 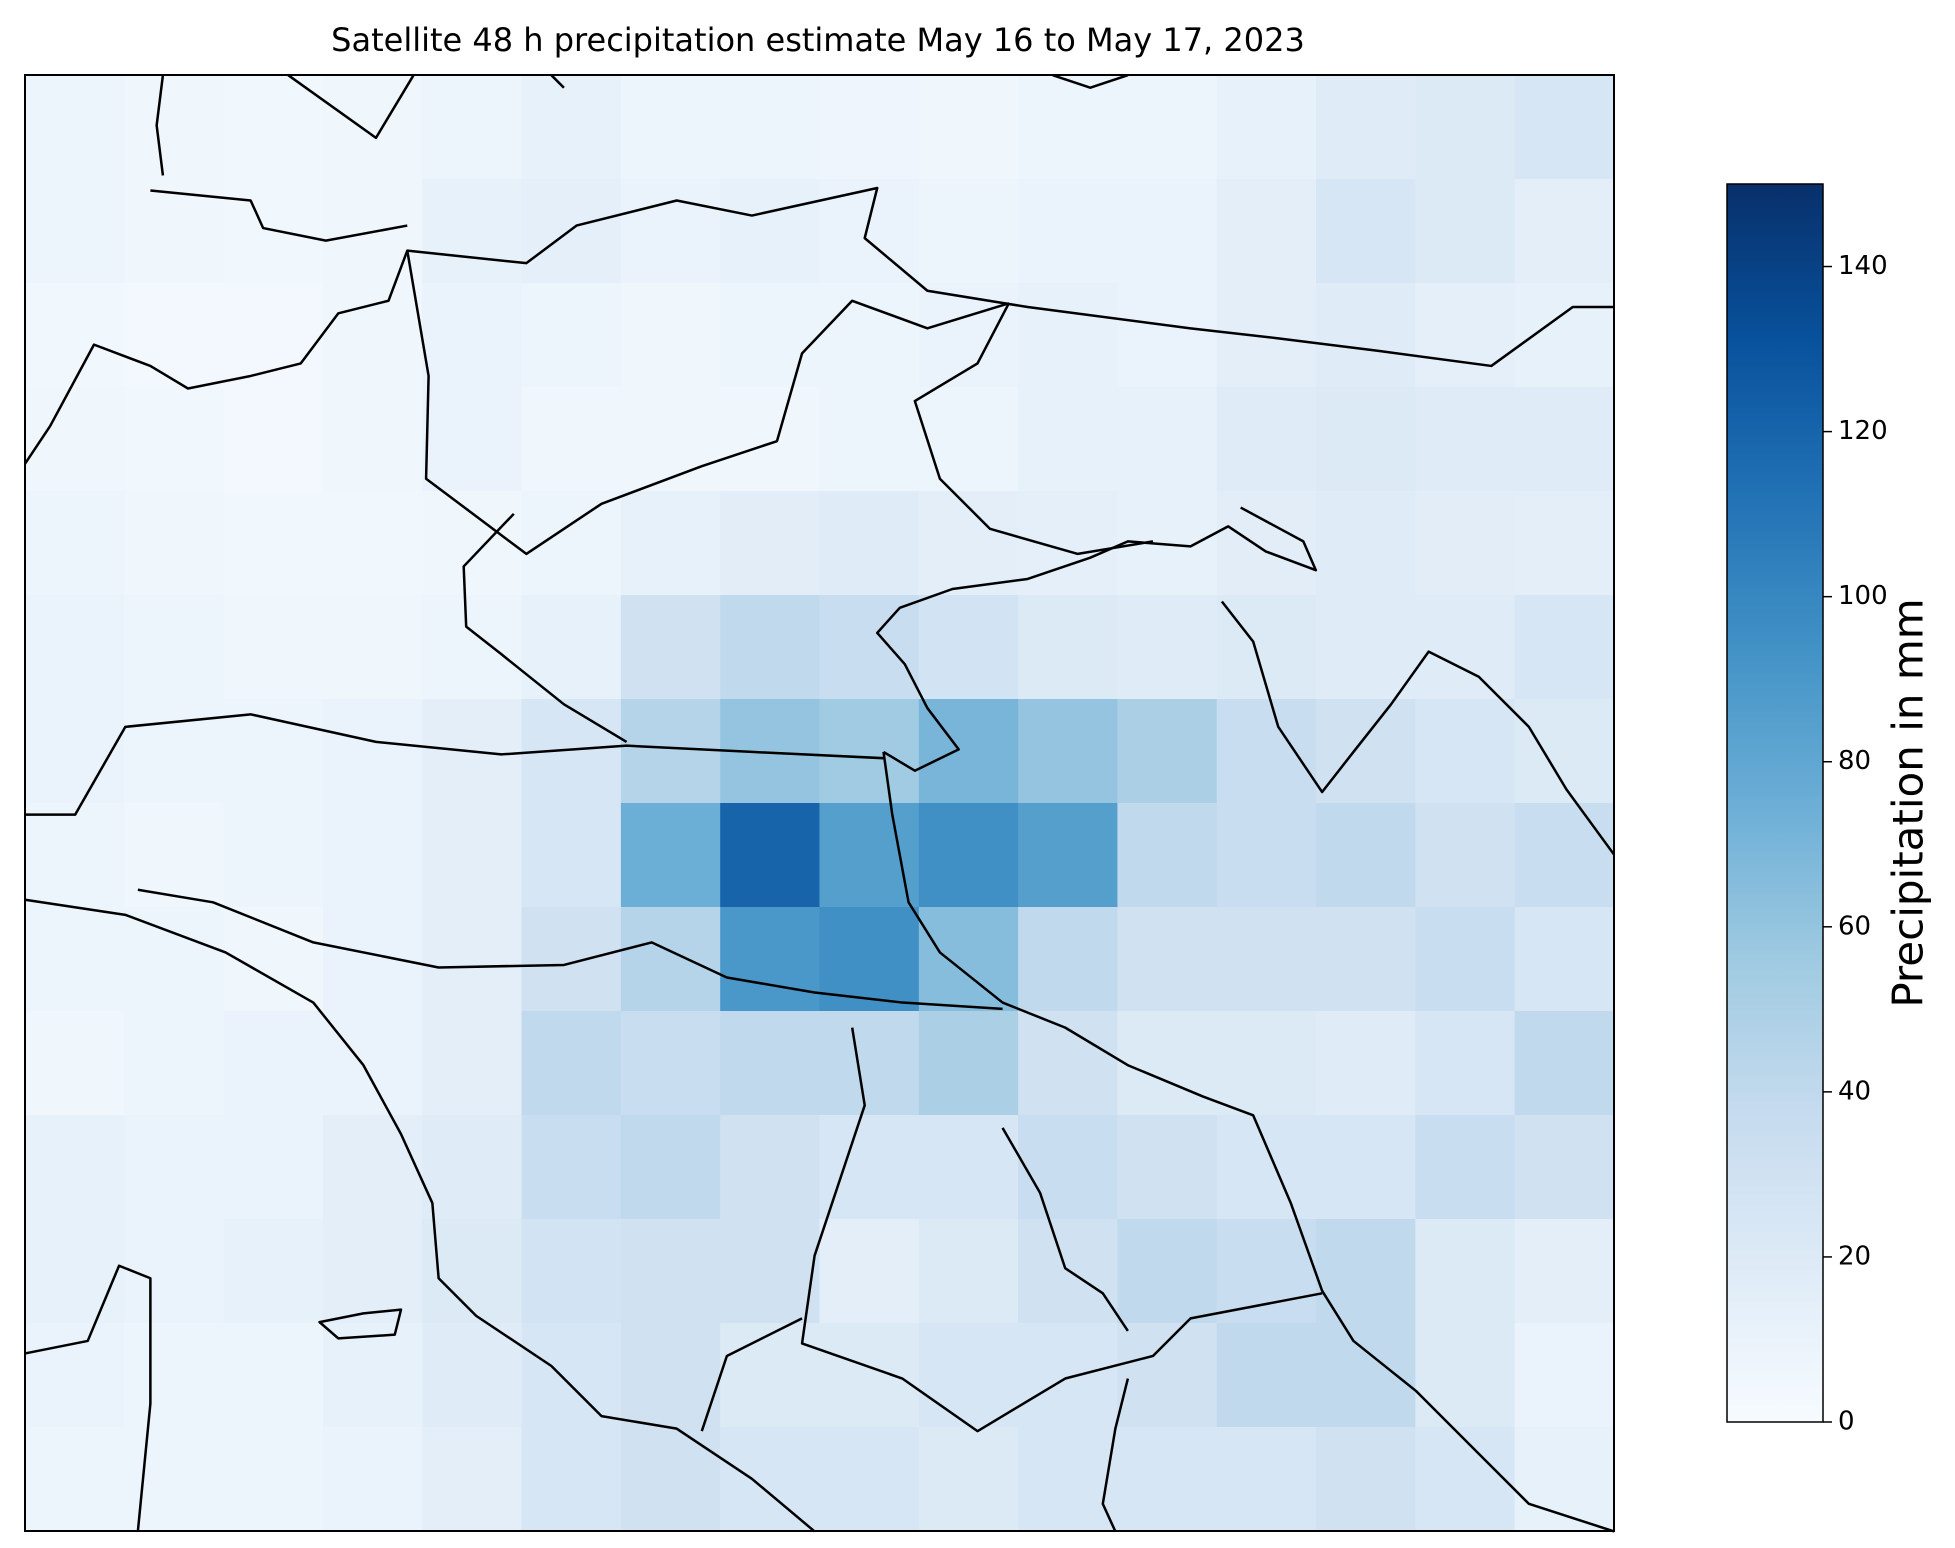 I want to click on colorbar, so click(x=1775, y=803).